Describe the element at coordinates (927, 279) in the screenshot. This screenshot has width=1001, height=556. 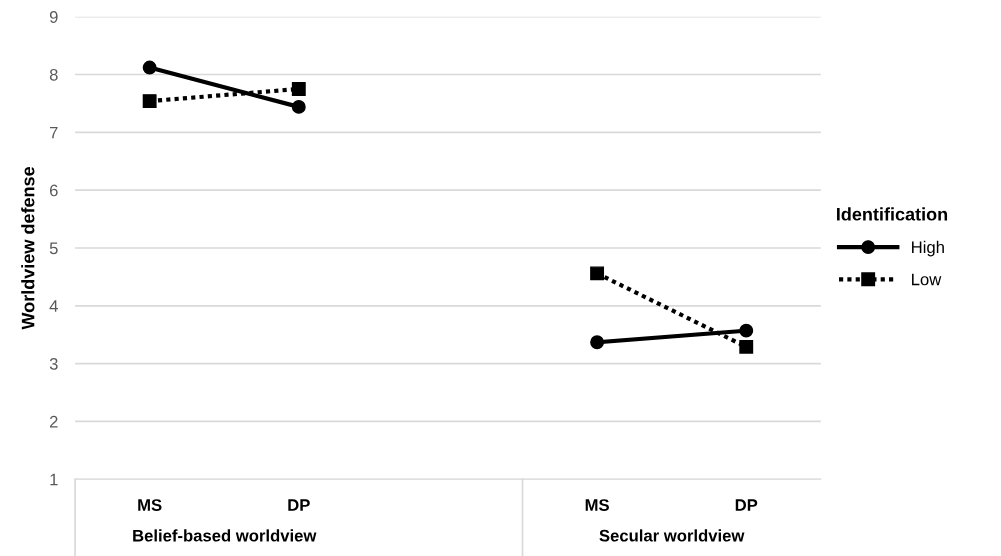
I see `legend-label: Low` at that location.